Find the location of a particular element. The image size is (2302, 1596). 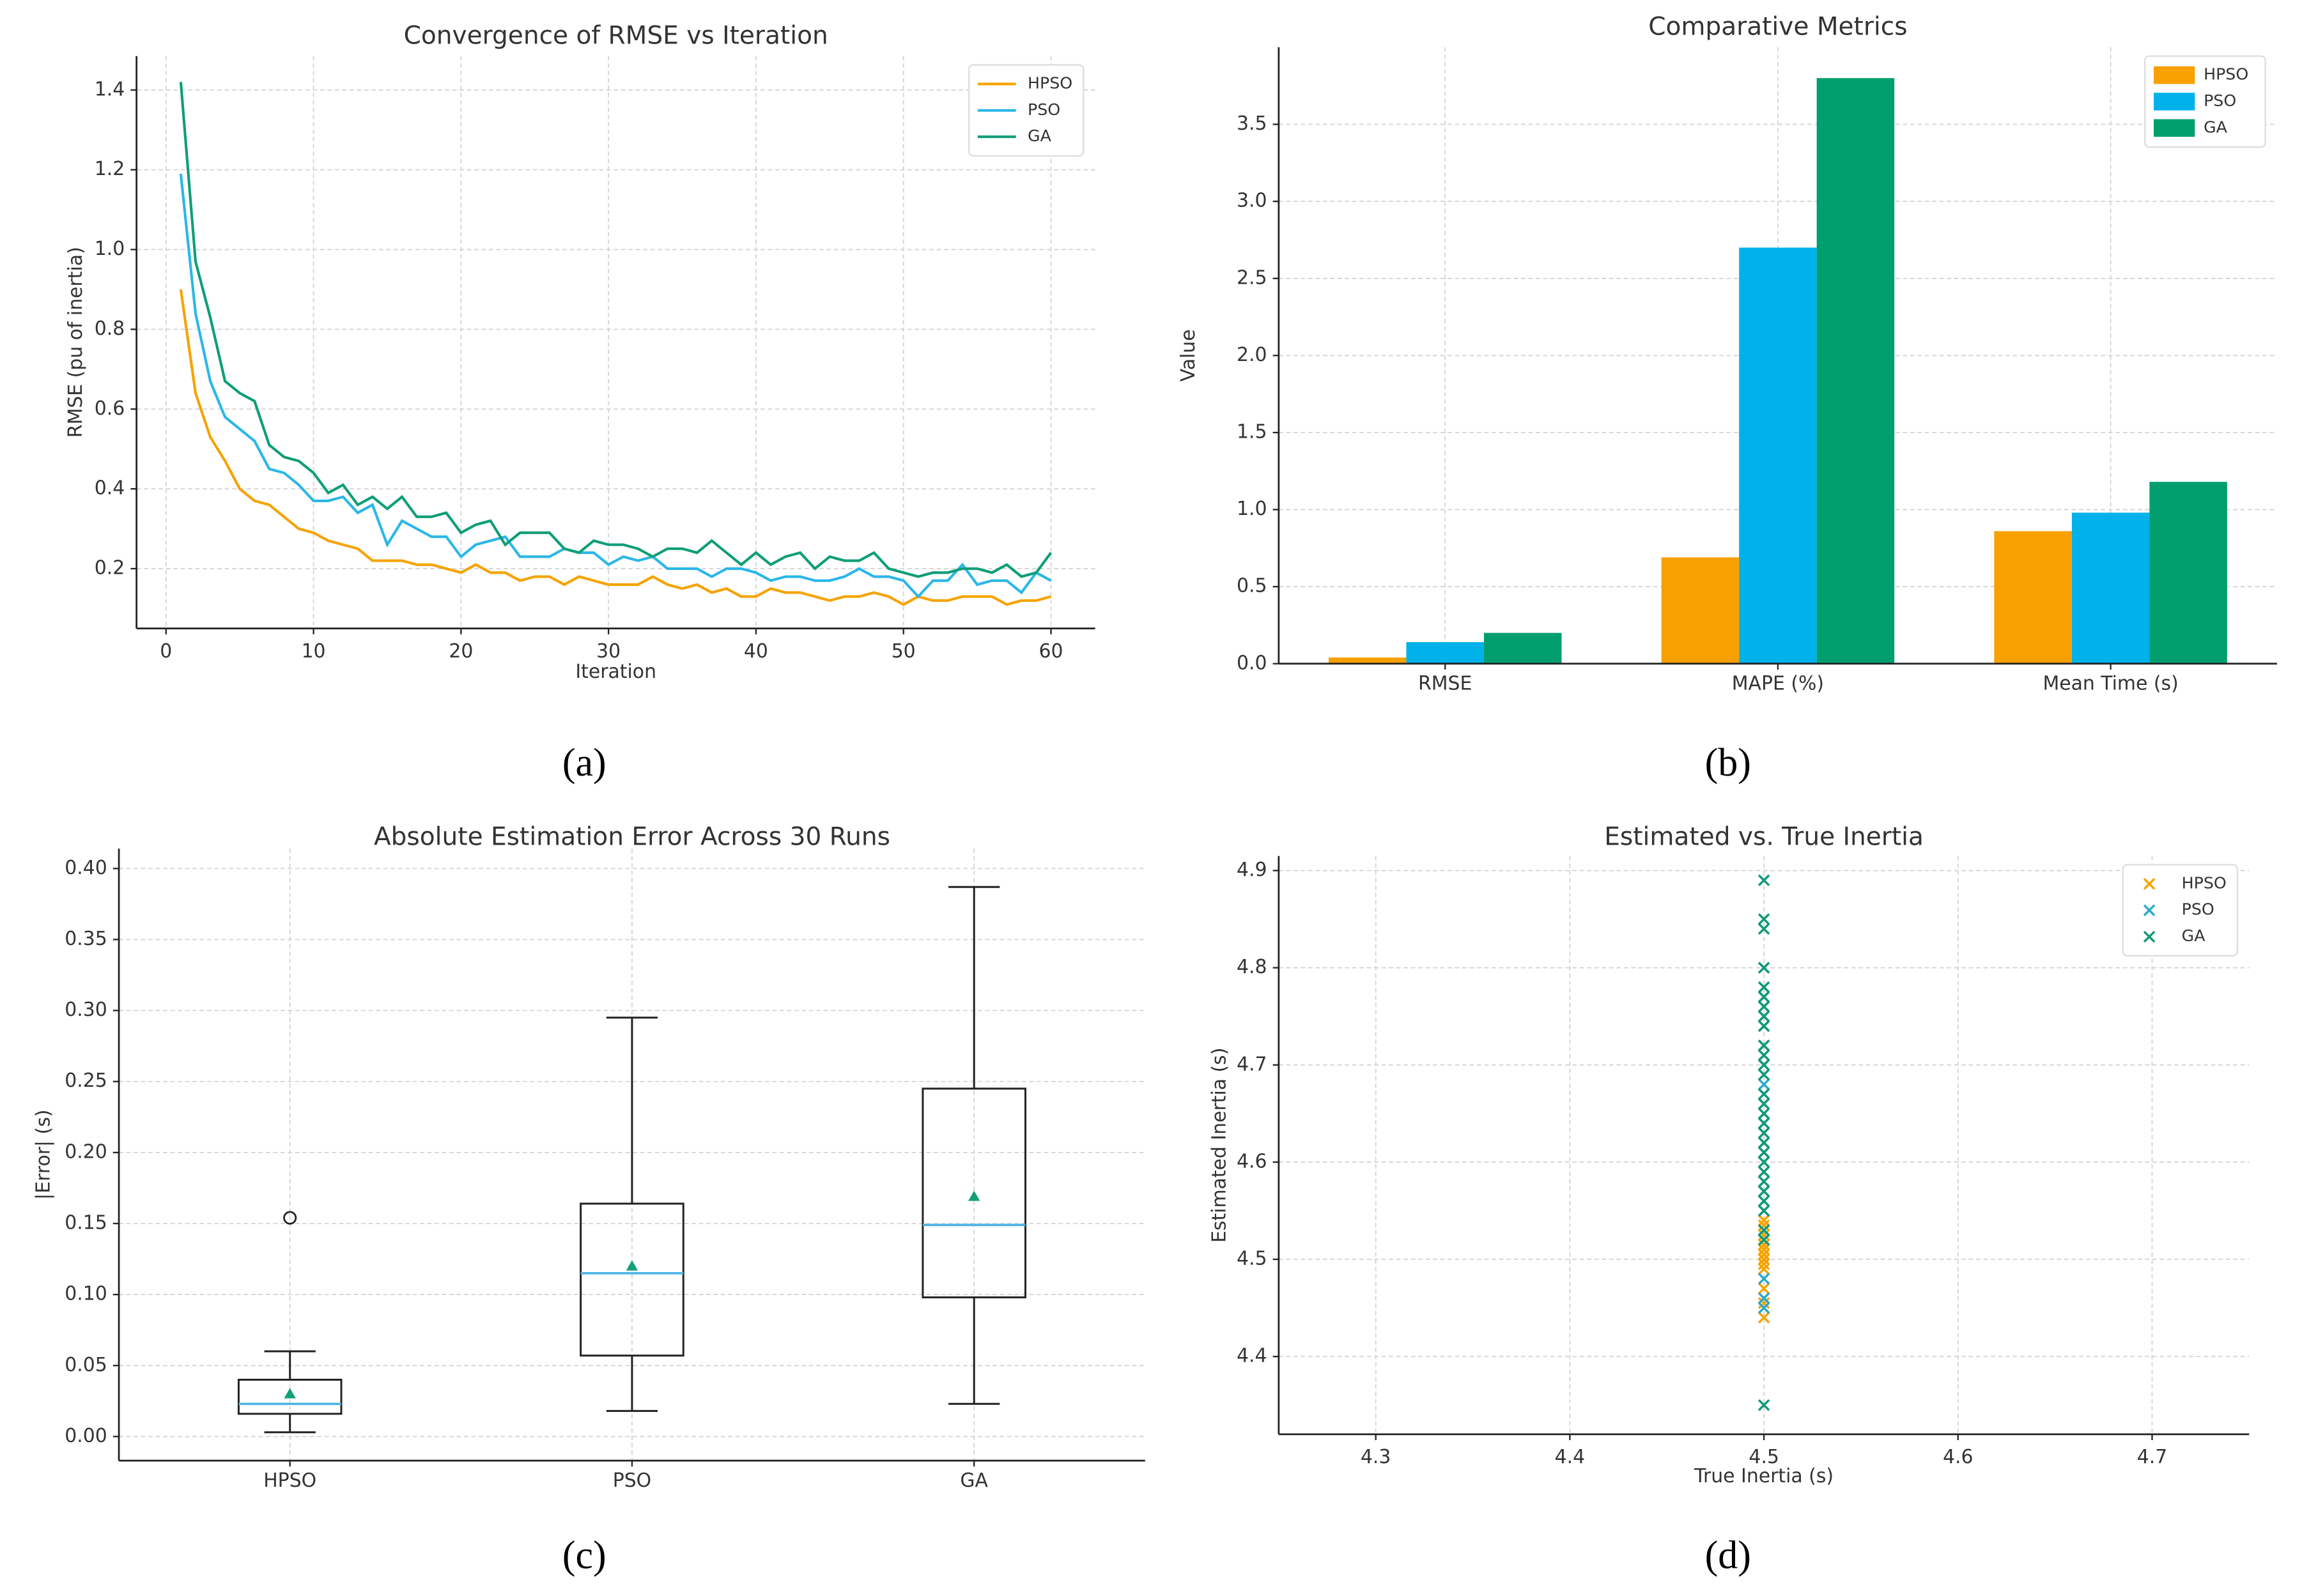

y-axis-label: |Error| (s) is located at coordinates (43, 1155).